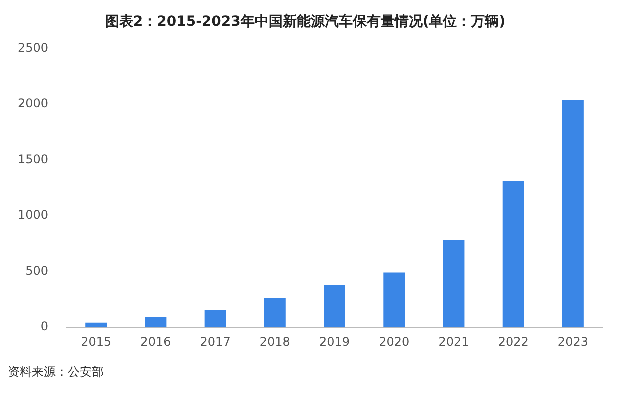 Image resolution: width=625 pixels, height=397 pixels. Describe the element at coordinates (37, 271) in the screenshot. I see `y-tick-label: 500` at that location.